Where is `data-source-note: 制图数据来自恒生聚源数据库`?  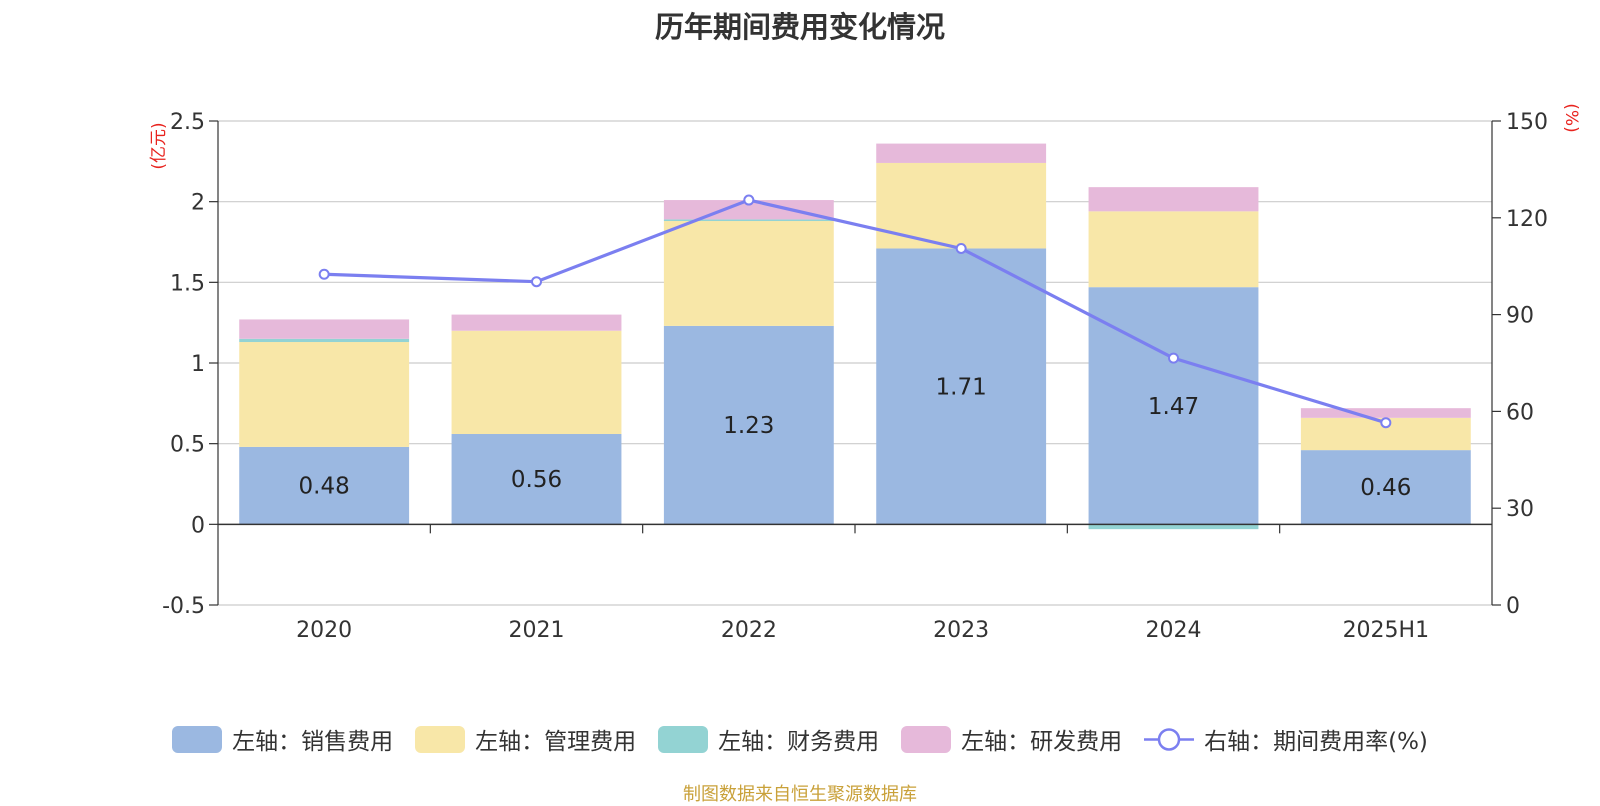 data-source-note: 制图数据来自恒生聚源数据库 is located at coordinates (800, 794).